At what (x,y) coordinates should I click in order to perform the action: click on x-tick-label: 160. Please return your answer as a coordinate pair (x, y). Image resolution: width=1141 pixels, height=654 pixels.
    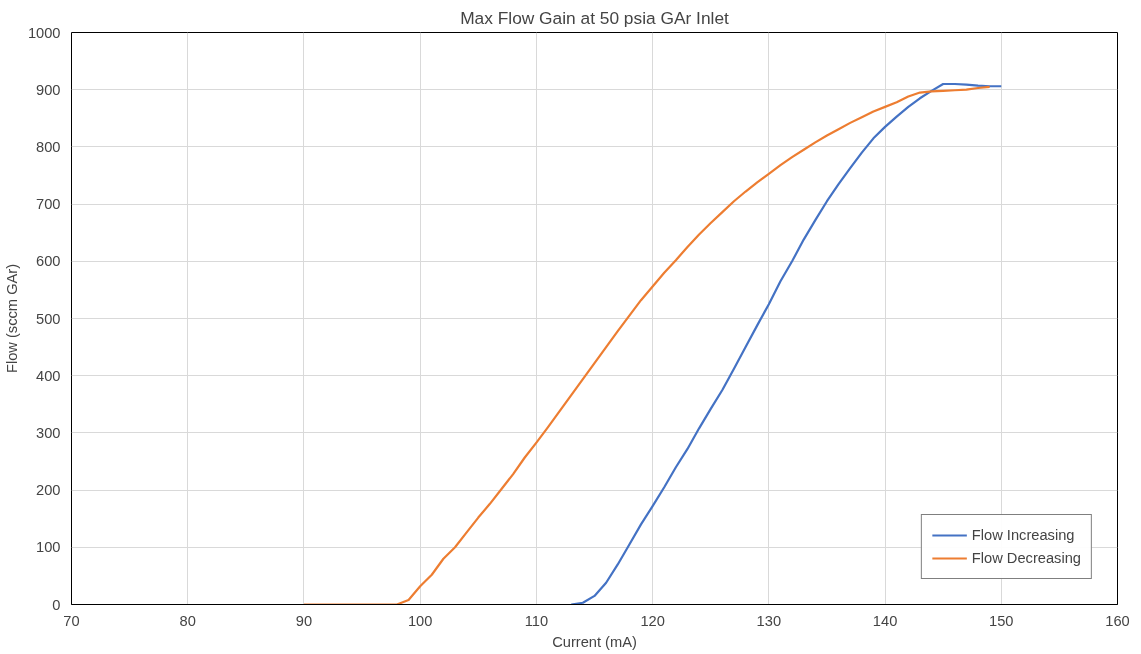
    Looking at the image, I should click on (1117, 620).